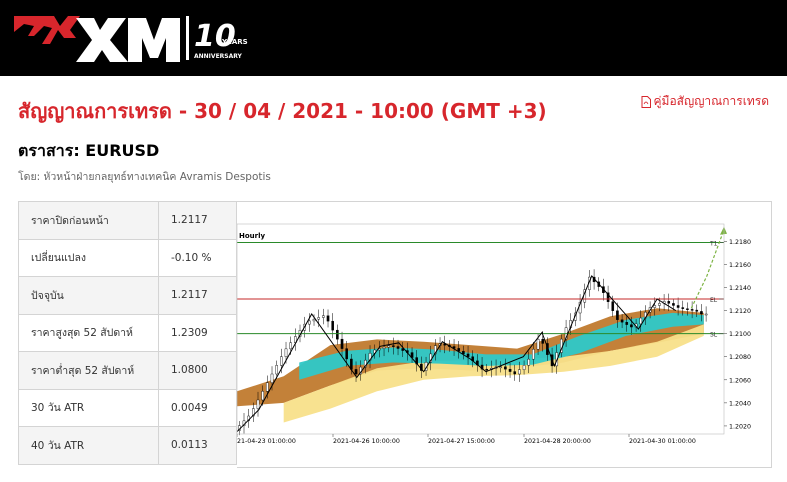  I want to click on years-label: YEARS, so click(234, 42).